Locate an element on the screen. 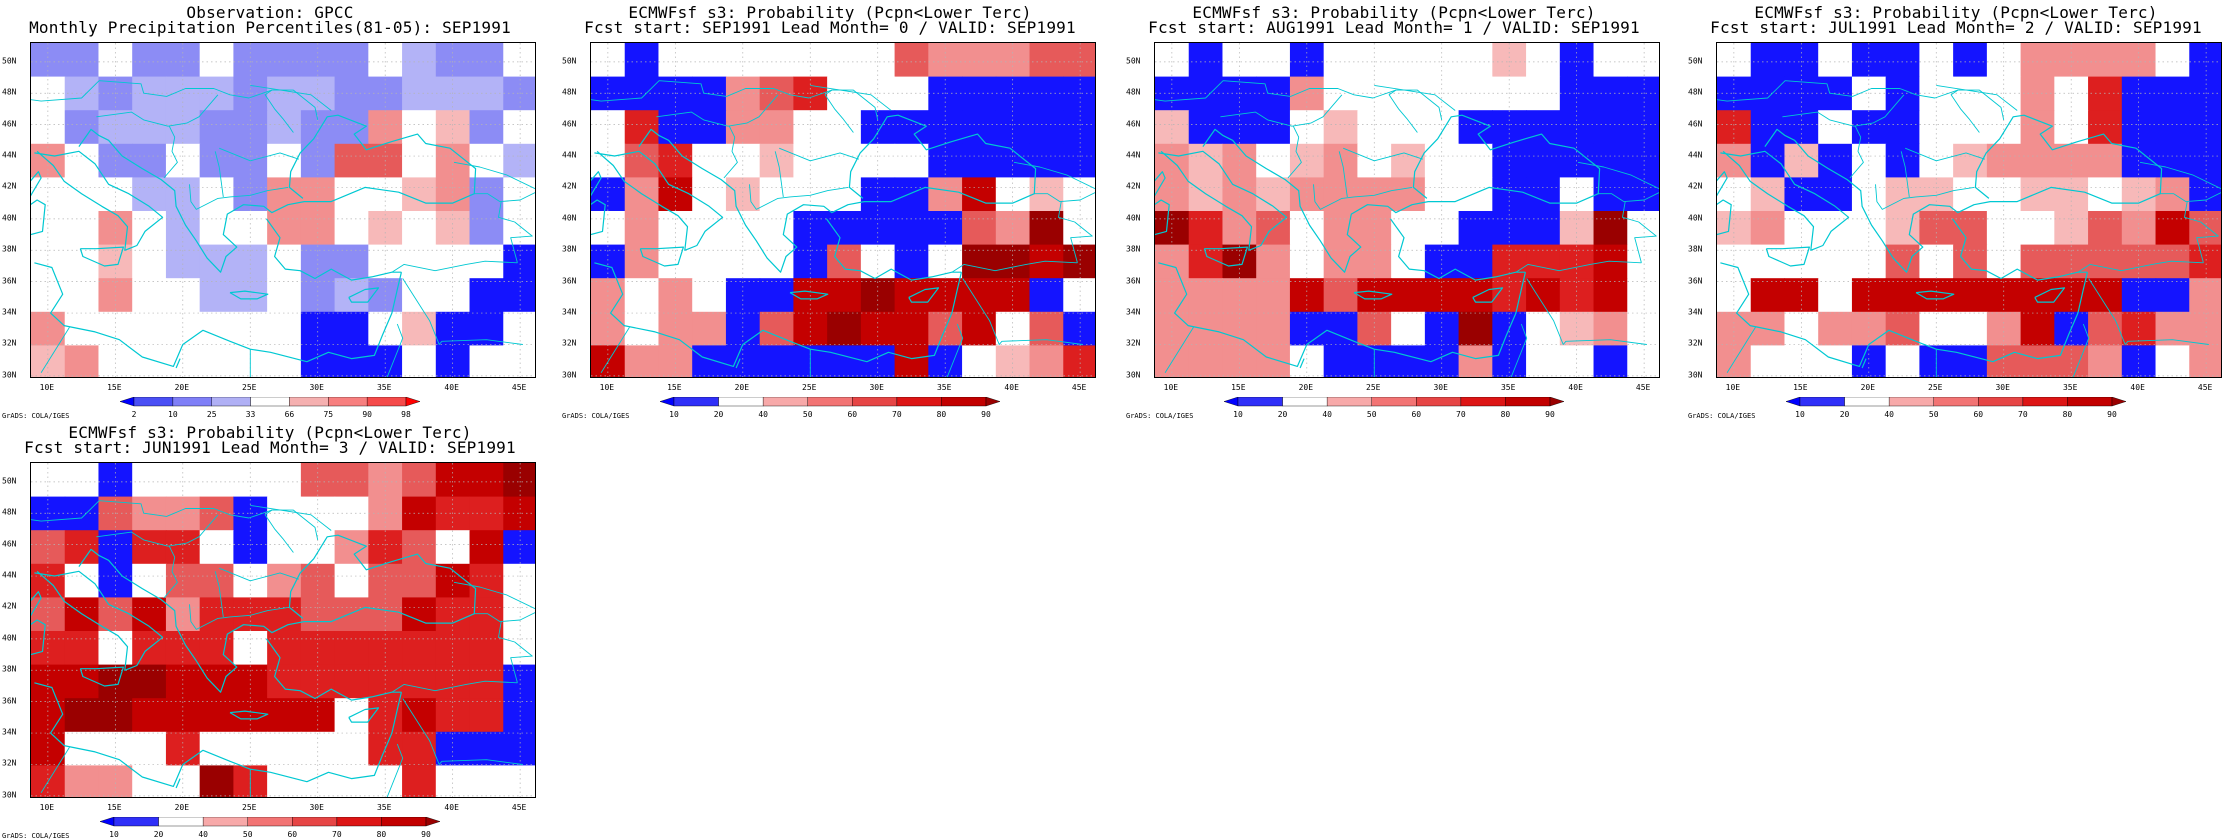 The image size is (2240, 840). colorbar-label: 80 is located at coordinates (381, 834).